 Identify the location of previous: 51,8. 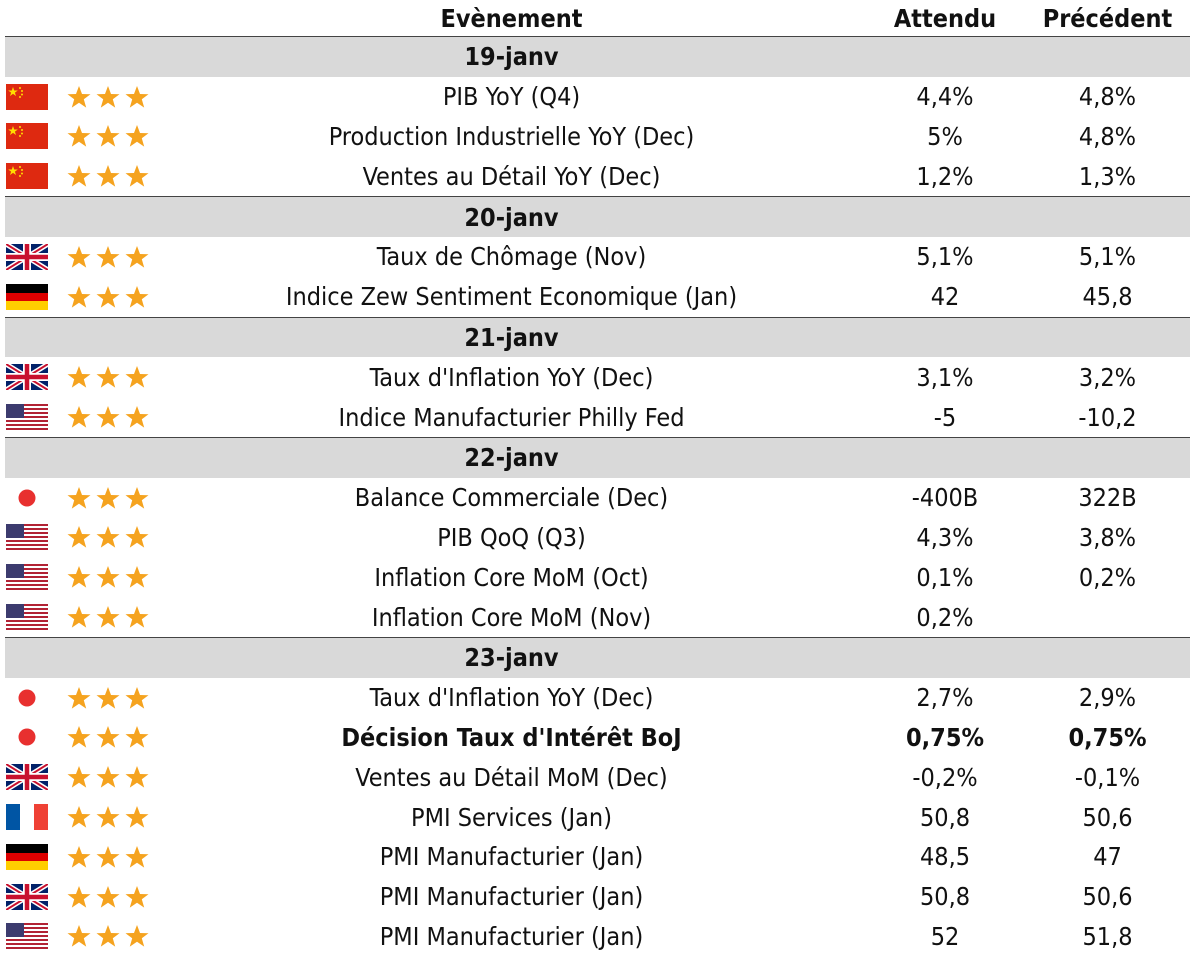
(1107, 936).